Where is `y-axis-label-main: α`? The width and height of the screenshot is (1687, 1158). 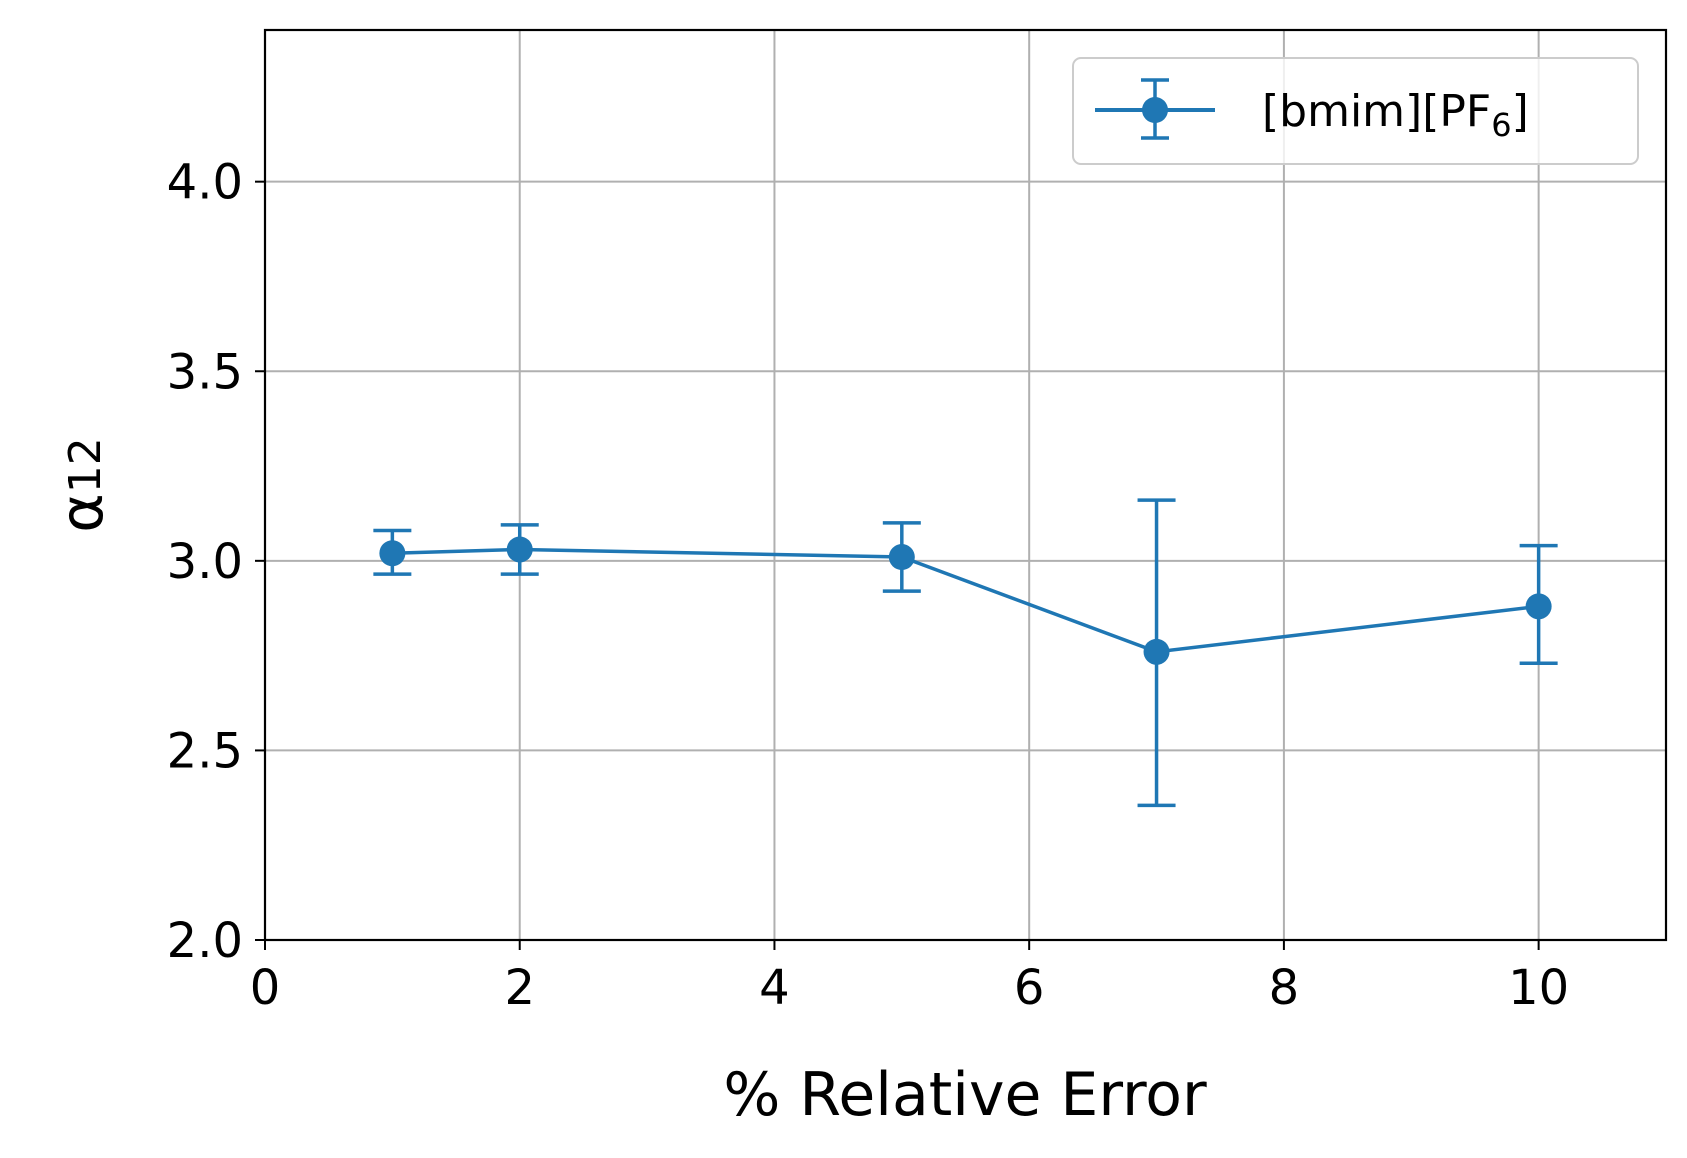 y-axis-label-main: α is located at coordinates (82, 513).